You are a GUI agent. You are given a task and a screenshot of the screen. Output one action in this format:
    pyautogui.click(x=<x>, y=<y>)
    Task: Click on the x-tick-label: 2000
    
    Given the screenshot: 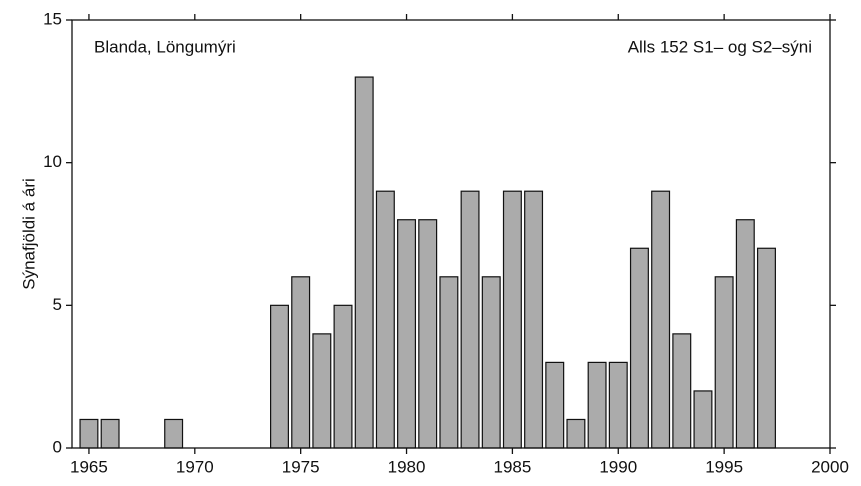 What is the action you would take?
    pyautogui.click(x=830, y=466)
    